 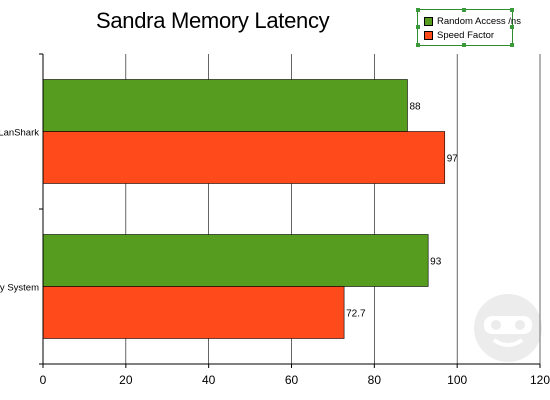 I want to click on x-tick-label: 0, so click(x=43, y=380).